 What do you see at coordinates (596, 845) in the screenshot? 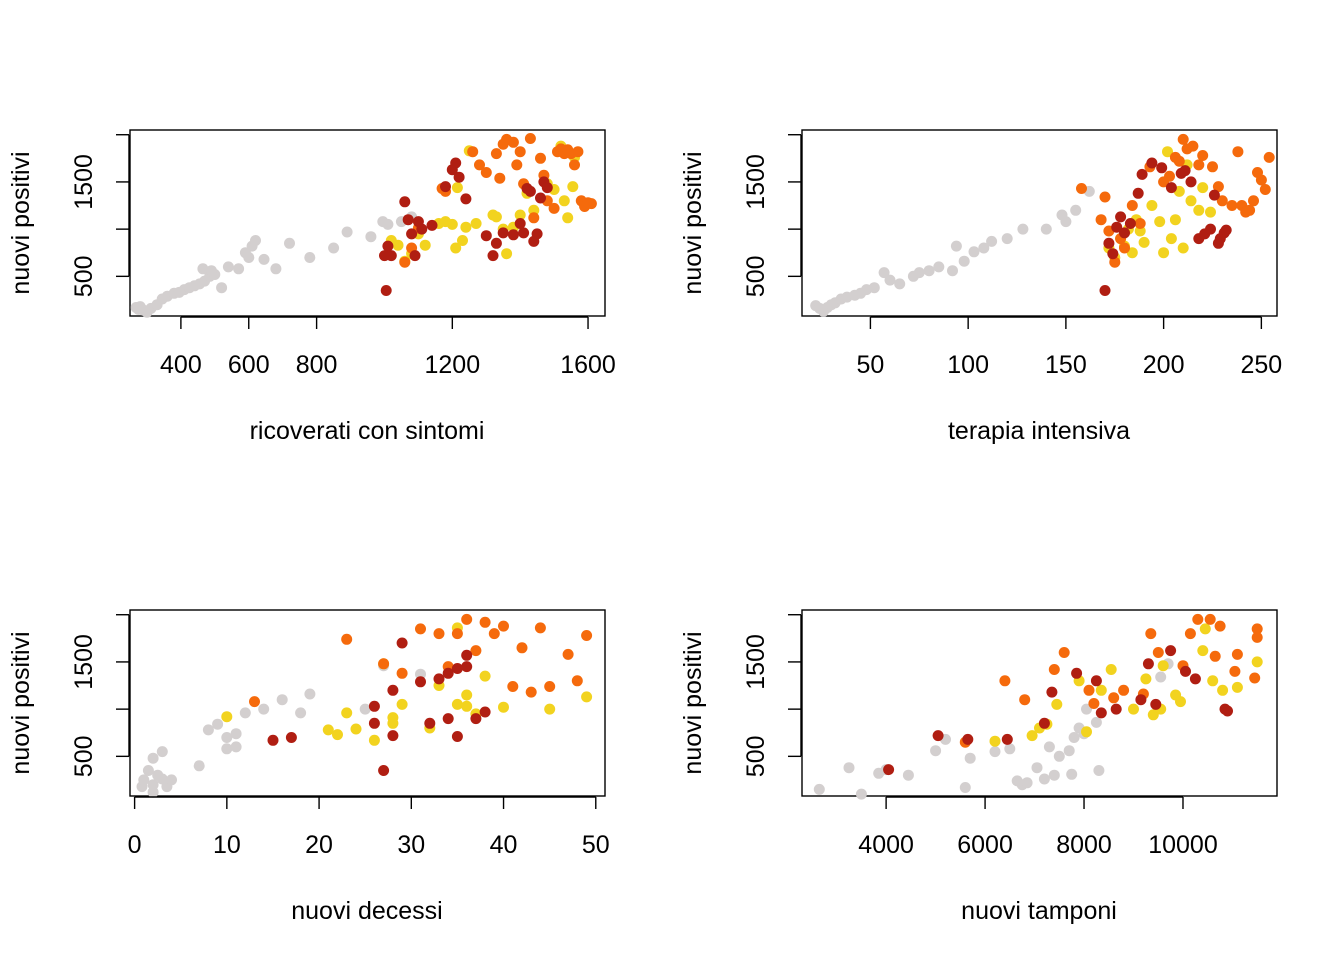
I see `x-tick-label: 50` at bounding box center [596, 845].